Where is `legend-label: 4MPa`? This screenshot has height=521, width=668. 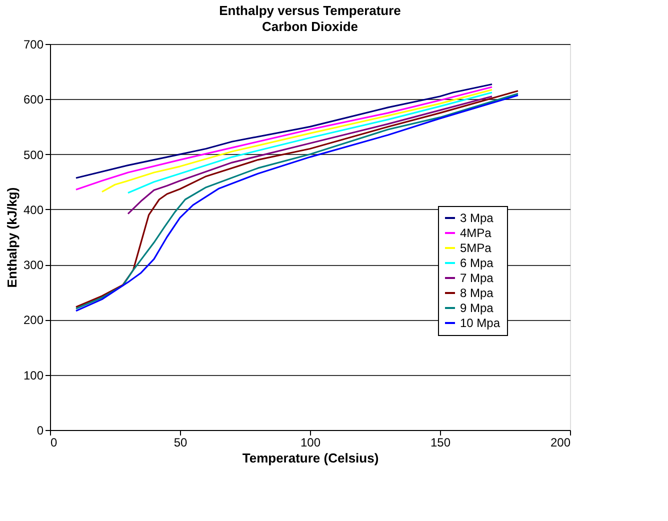
legend-label: 4MPa is located at coordinates (476, 233).